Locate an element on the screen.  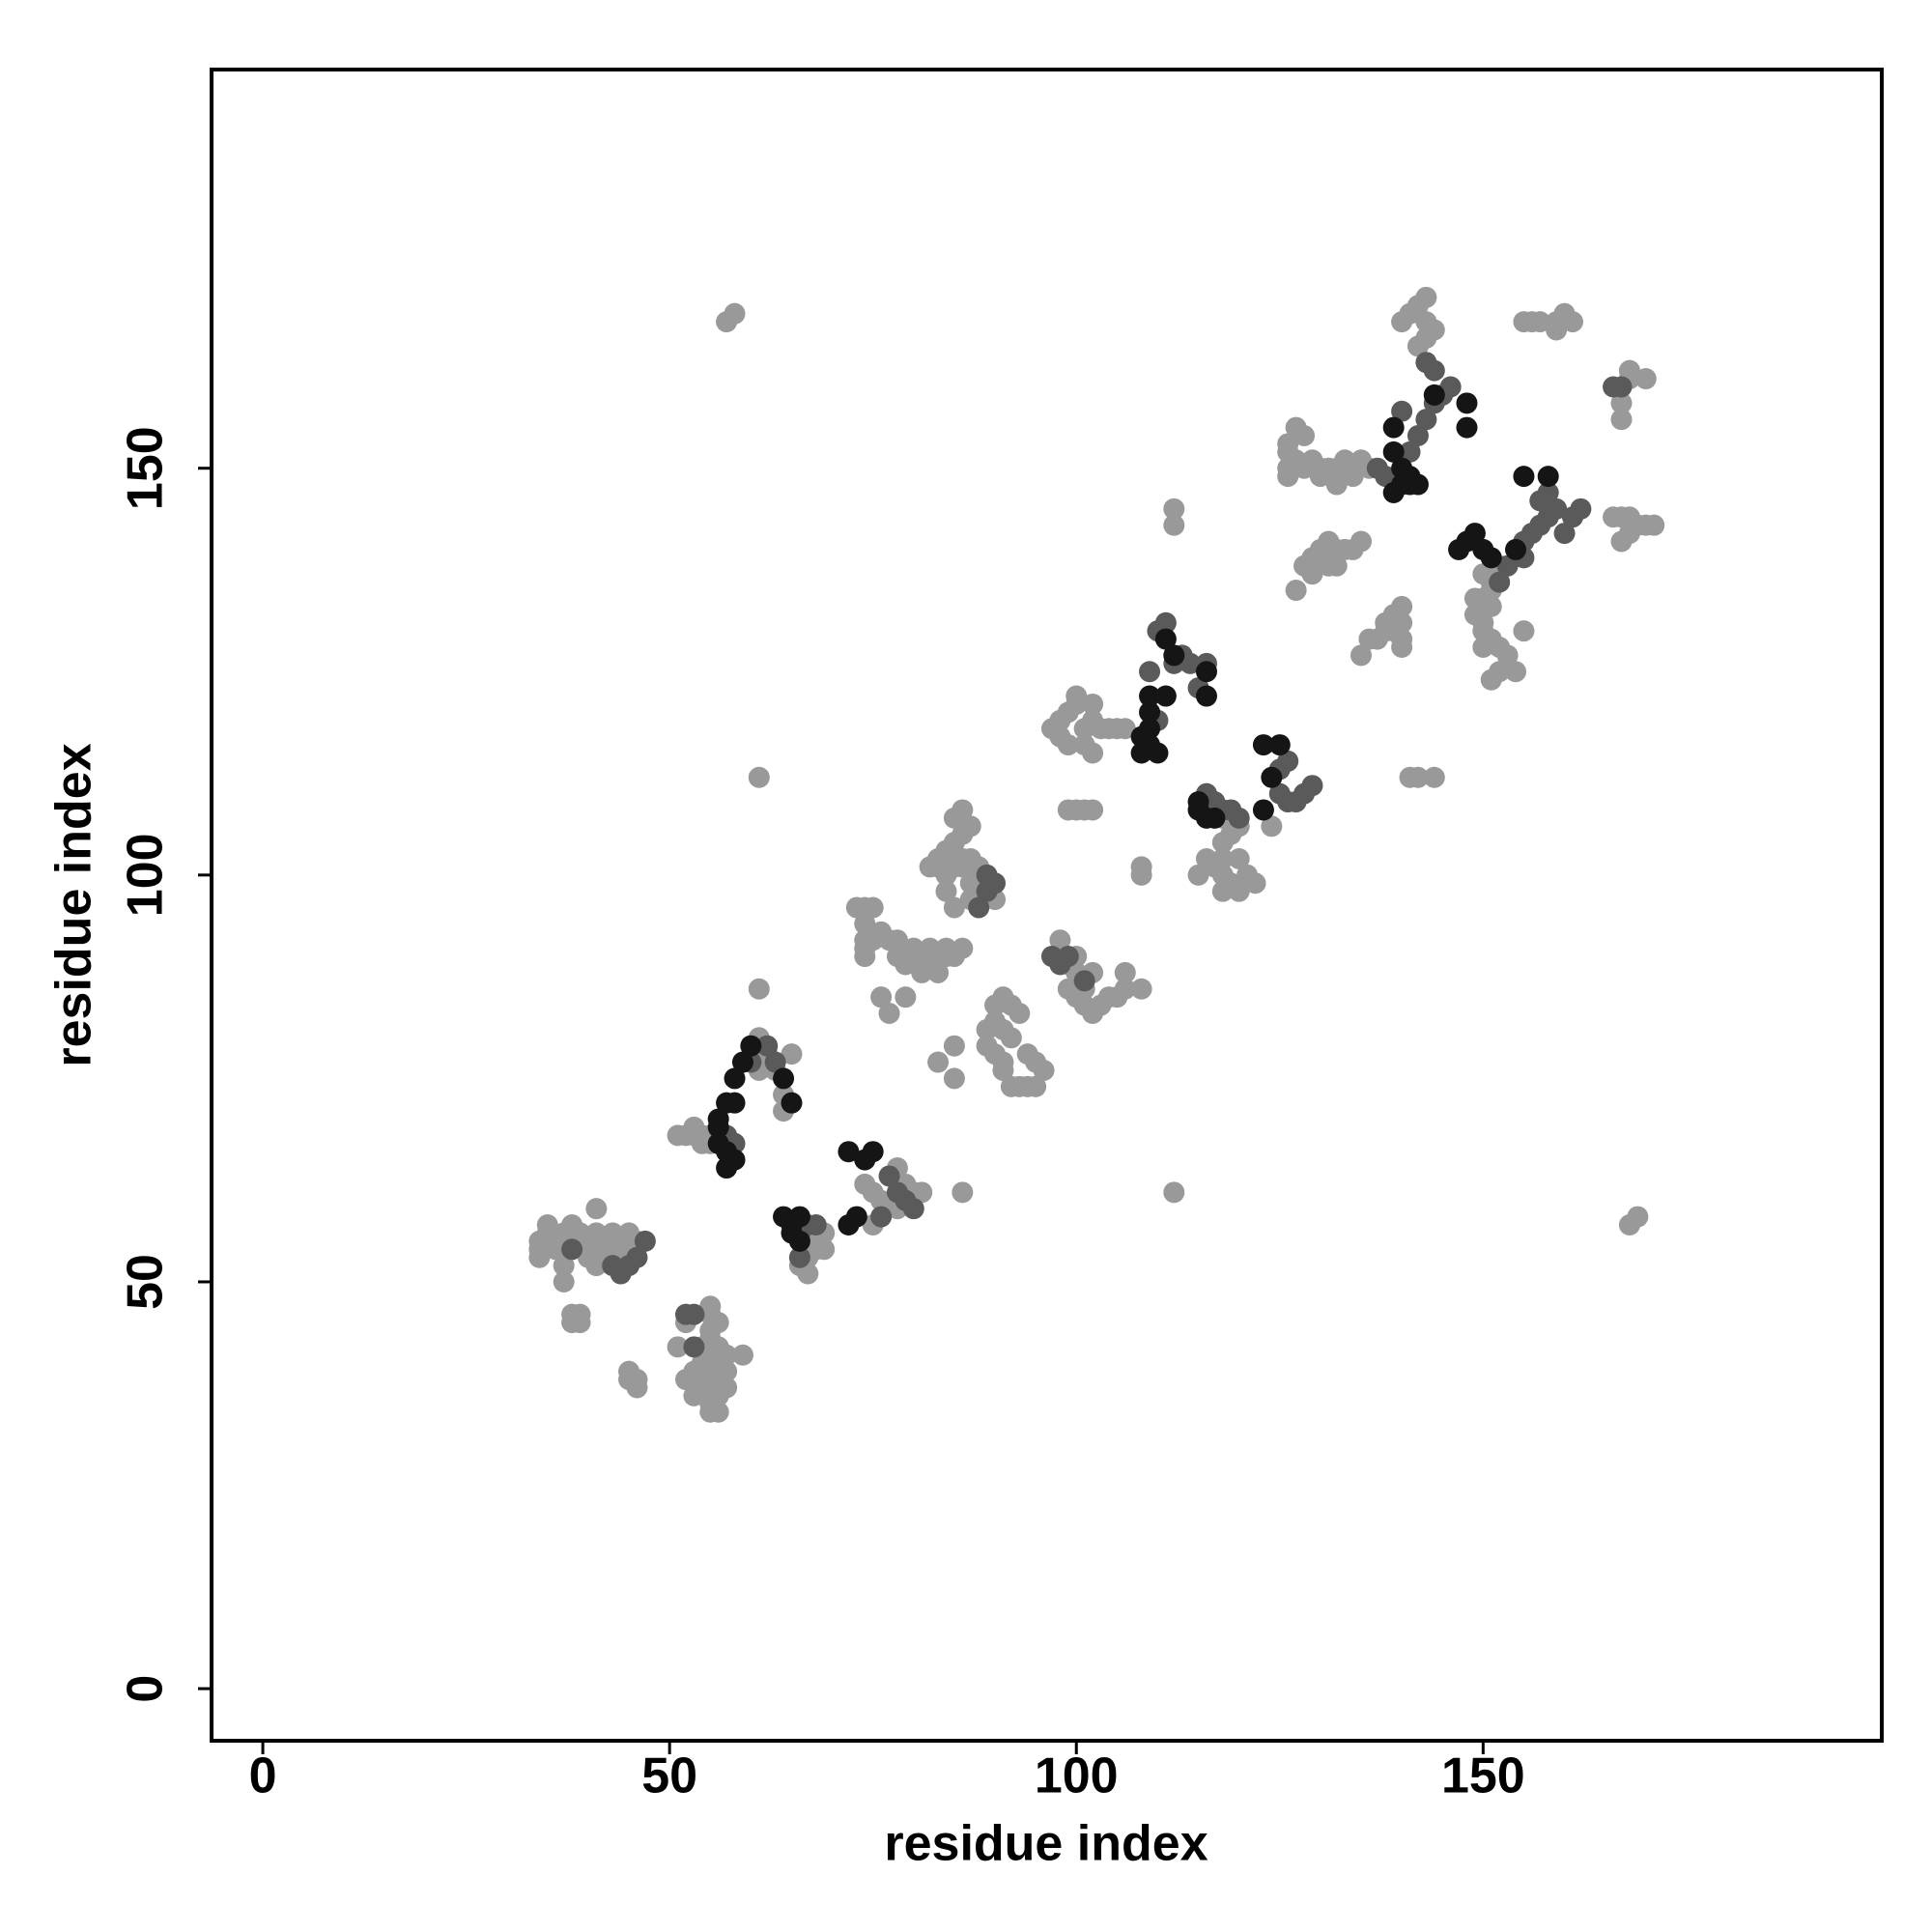
x-tick-label: 0 is located at coordinates (263, 1776).